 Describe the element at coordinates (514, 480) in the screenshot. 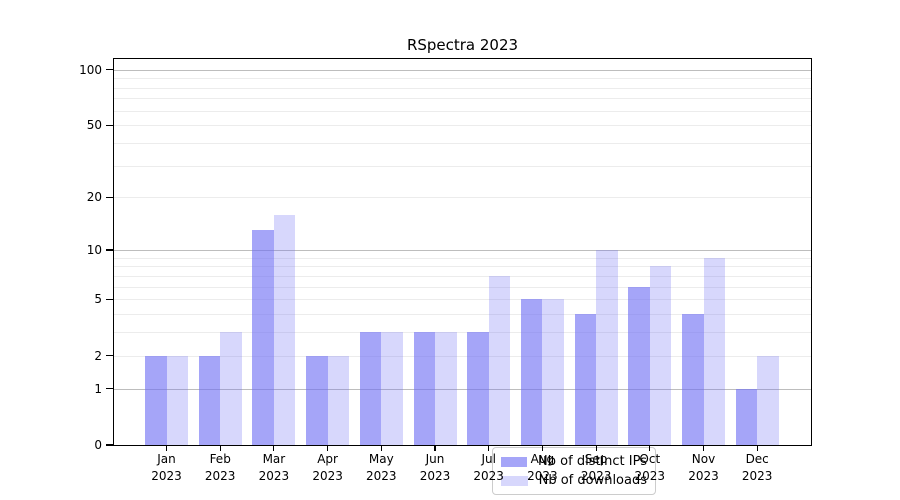

I see `legend-swatch-downloads` at that location.